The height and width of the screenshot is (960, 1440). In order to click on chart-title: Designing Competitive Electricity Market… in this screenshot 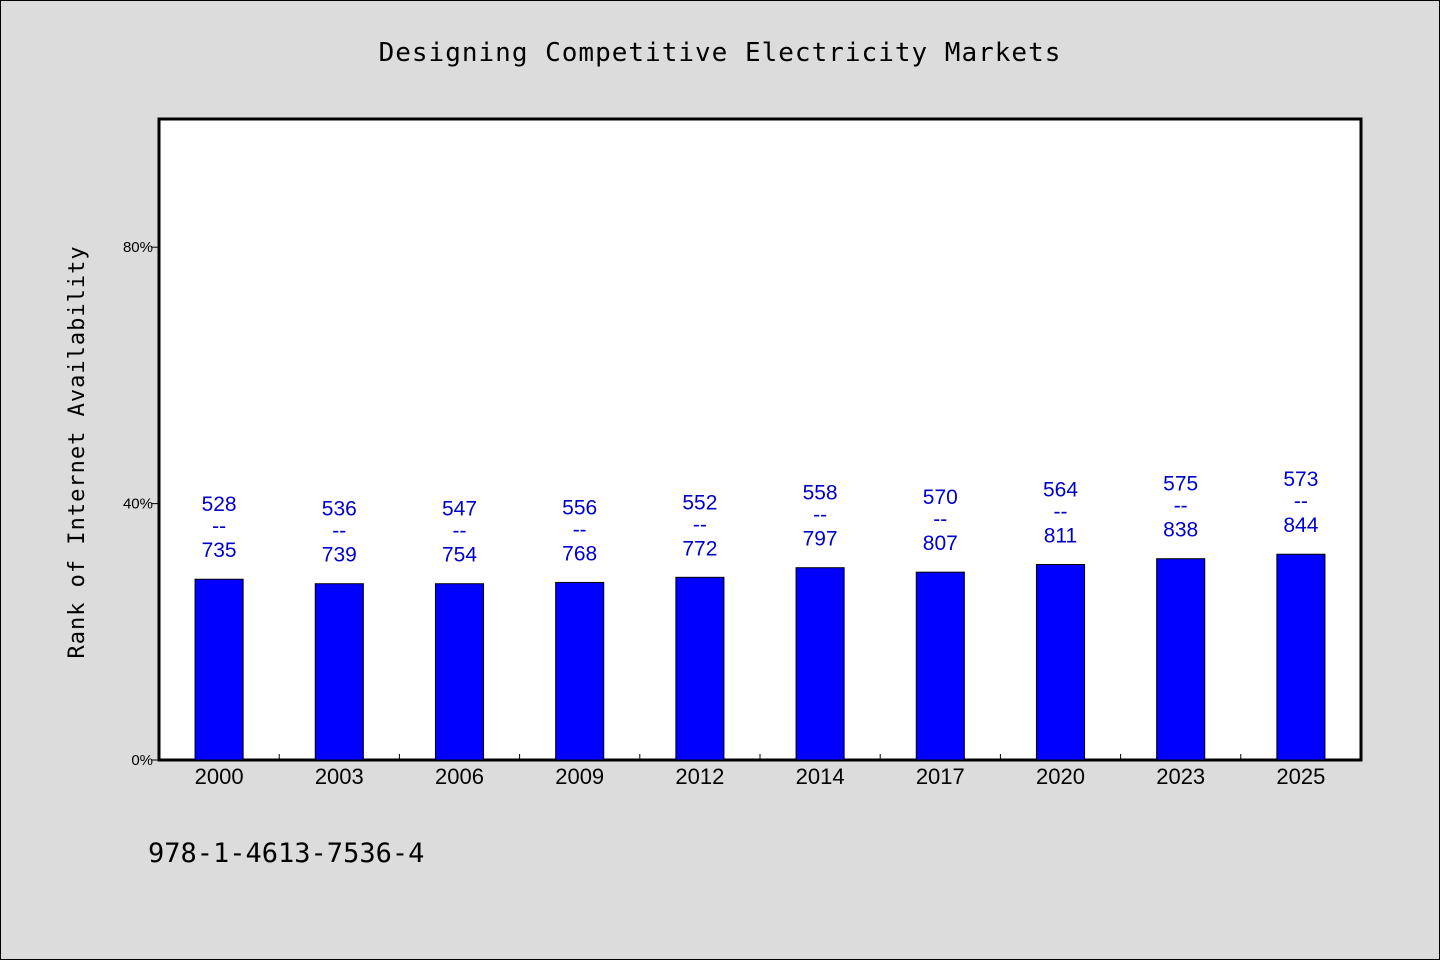, I will do `click(720, 53)`.